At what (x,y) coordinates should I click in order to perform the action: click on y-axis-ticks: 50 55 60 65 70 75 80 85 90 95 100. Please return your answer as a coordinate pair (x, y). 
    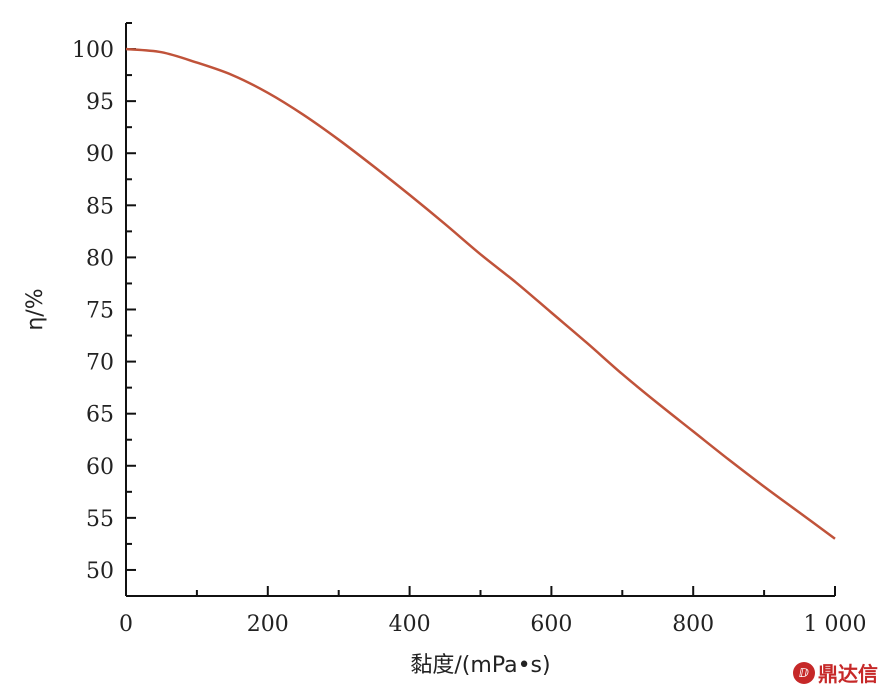
    Looking at the image, I should click on (104, 309).